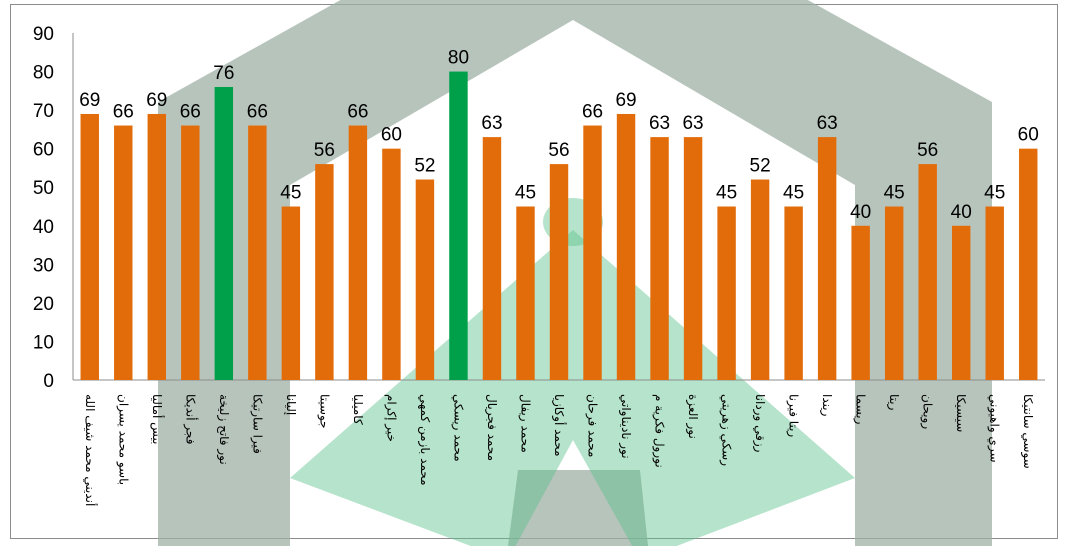 The height and width of the screenshot is (546, 1065). What do you see at coordinates (1027, 431) in the screenshot?
I see `category-label: سوسي سانتيكا` at bounding box center [1027, 431].